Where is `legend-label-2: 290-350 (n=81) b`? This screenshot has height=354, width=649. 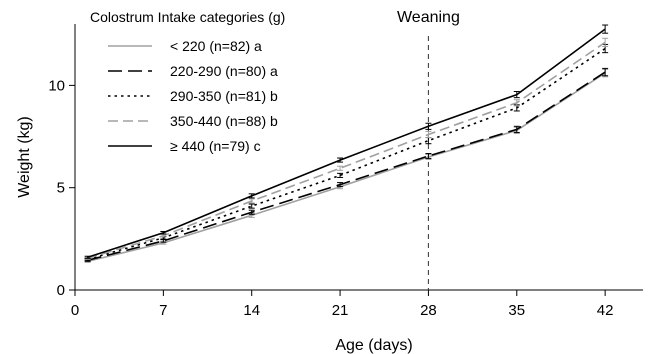
legend-label-2: 290-350 (n=81) b is located at coordinates (224, 96).